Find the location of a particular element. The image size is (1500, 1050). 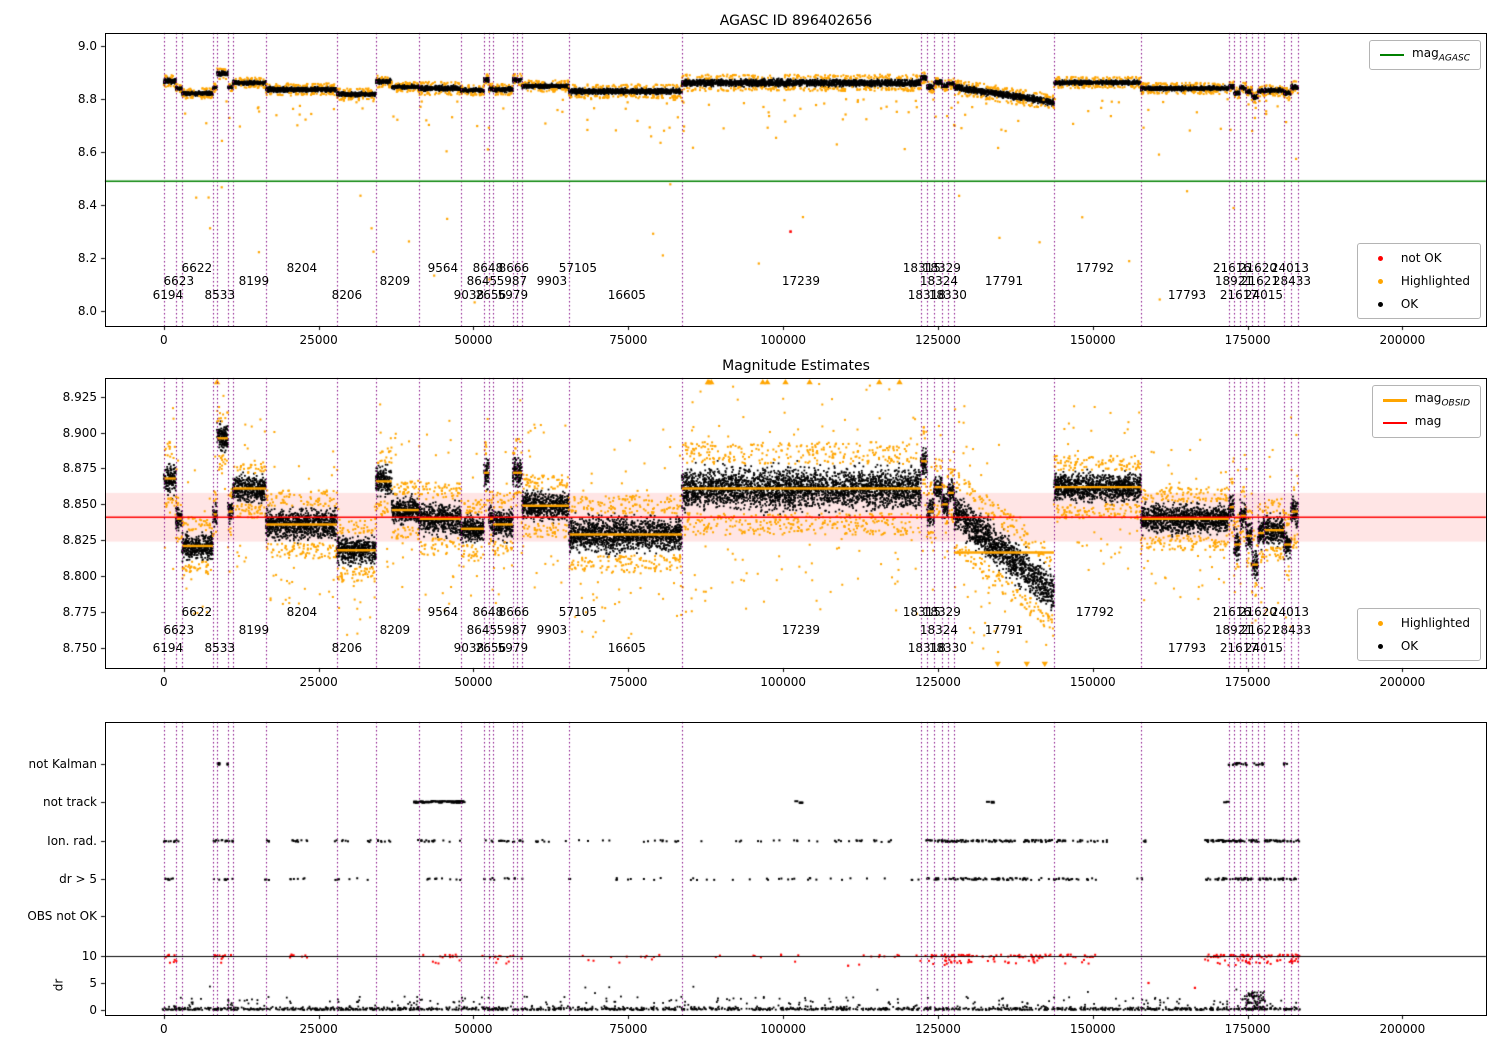

legend-item-ok: OK is located at coordinates (1419, 304).